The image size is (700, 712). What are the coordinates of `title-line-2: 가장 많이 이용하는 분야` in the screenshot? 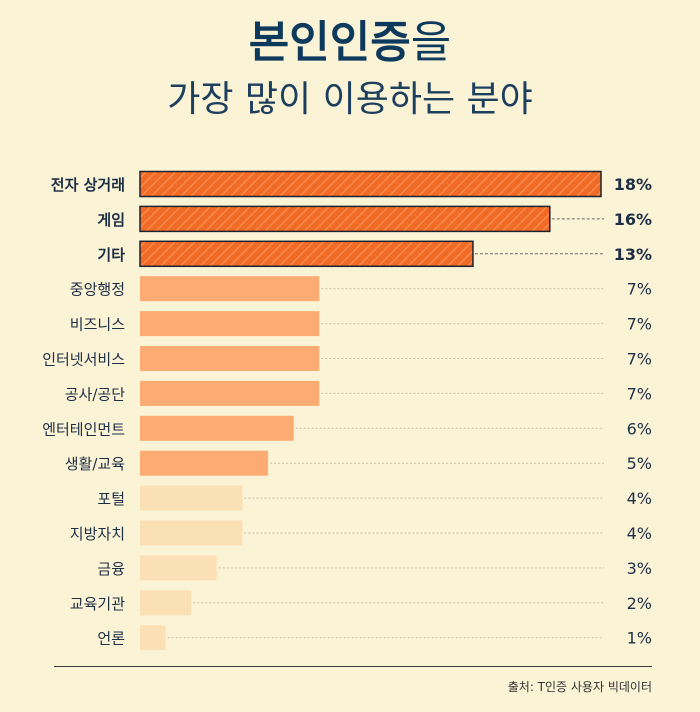 It's located at (350, 99).